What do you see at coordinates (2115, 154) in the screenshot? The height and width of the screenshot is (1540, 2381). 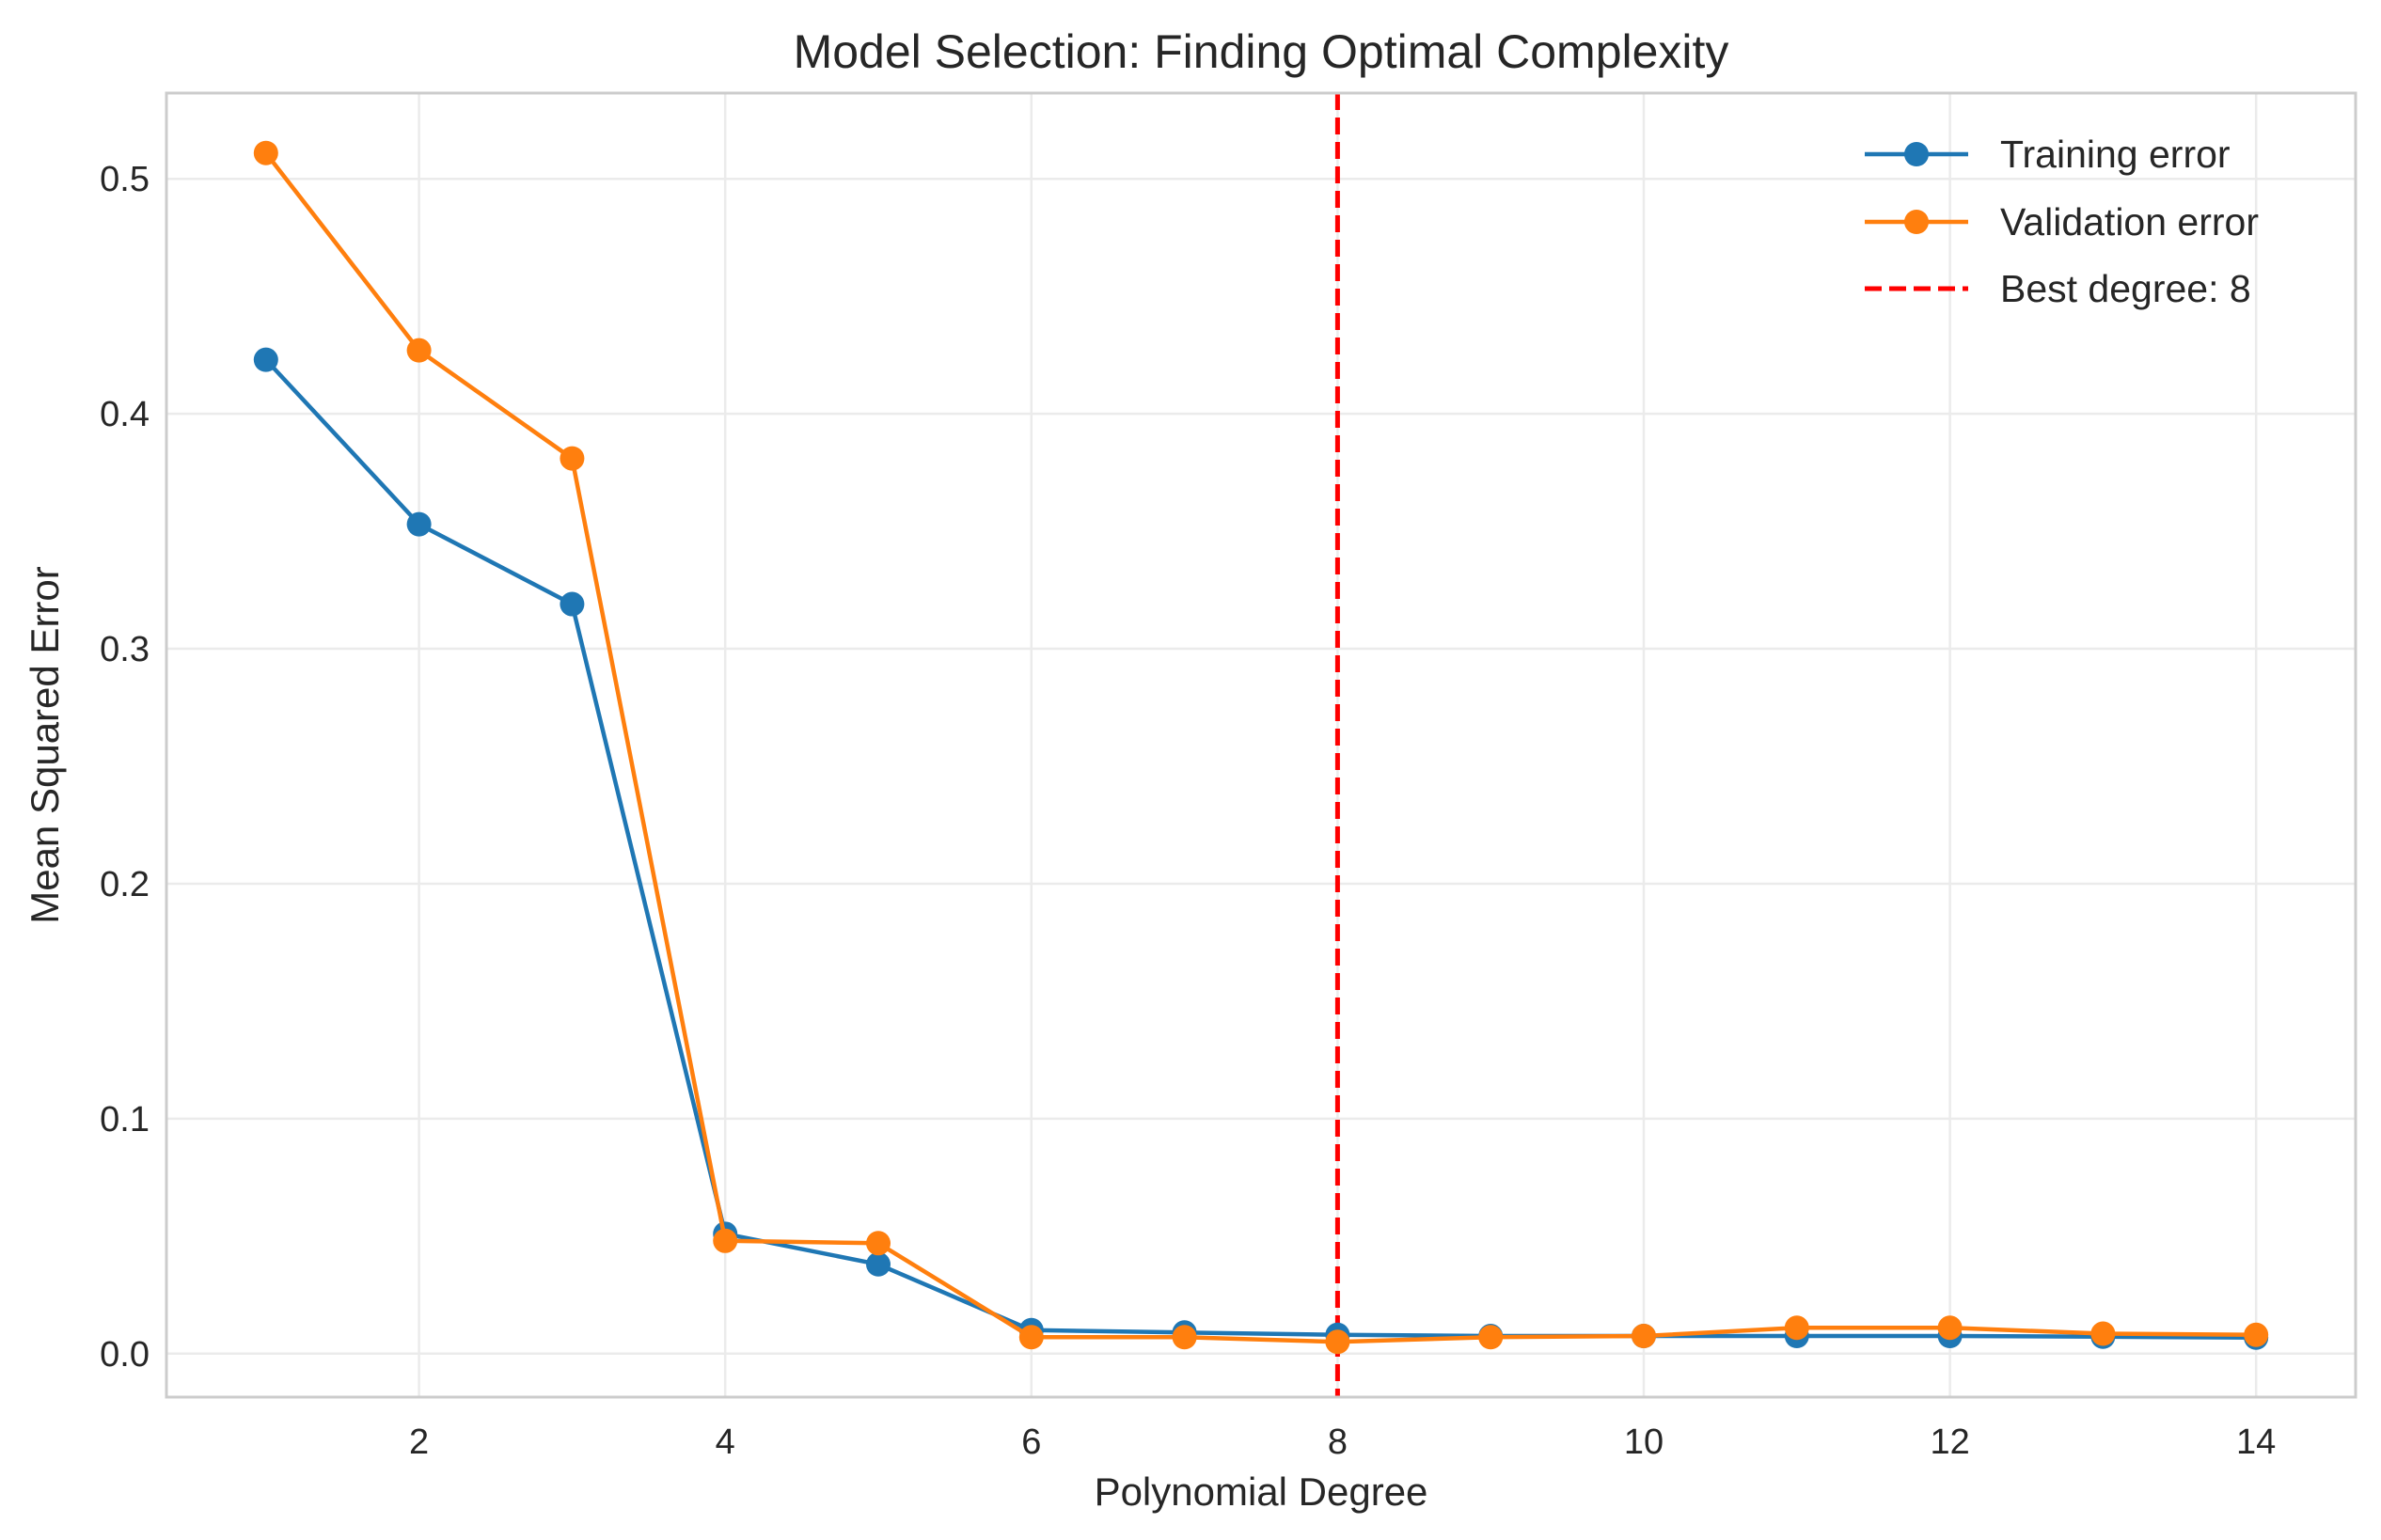 I see `legend-label-training: Training error` at bounding box center [2115, 154].